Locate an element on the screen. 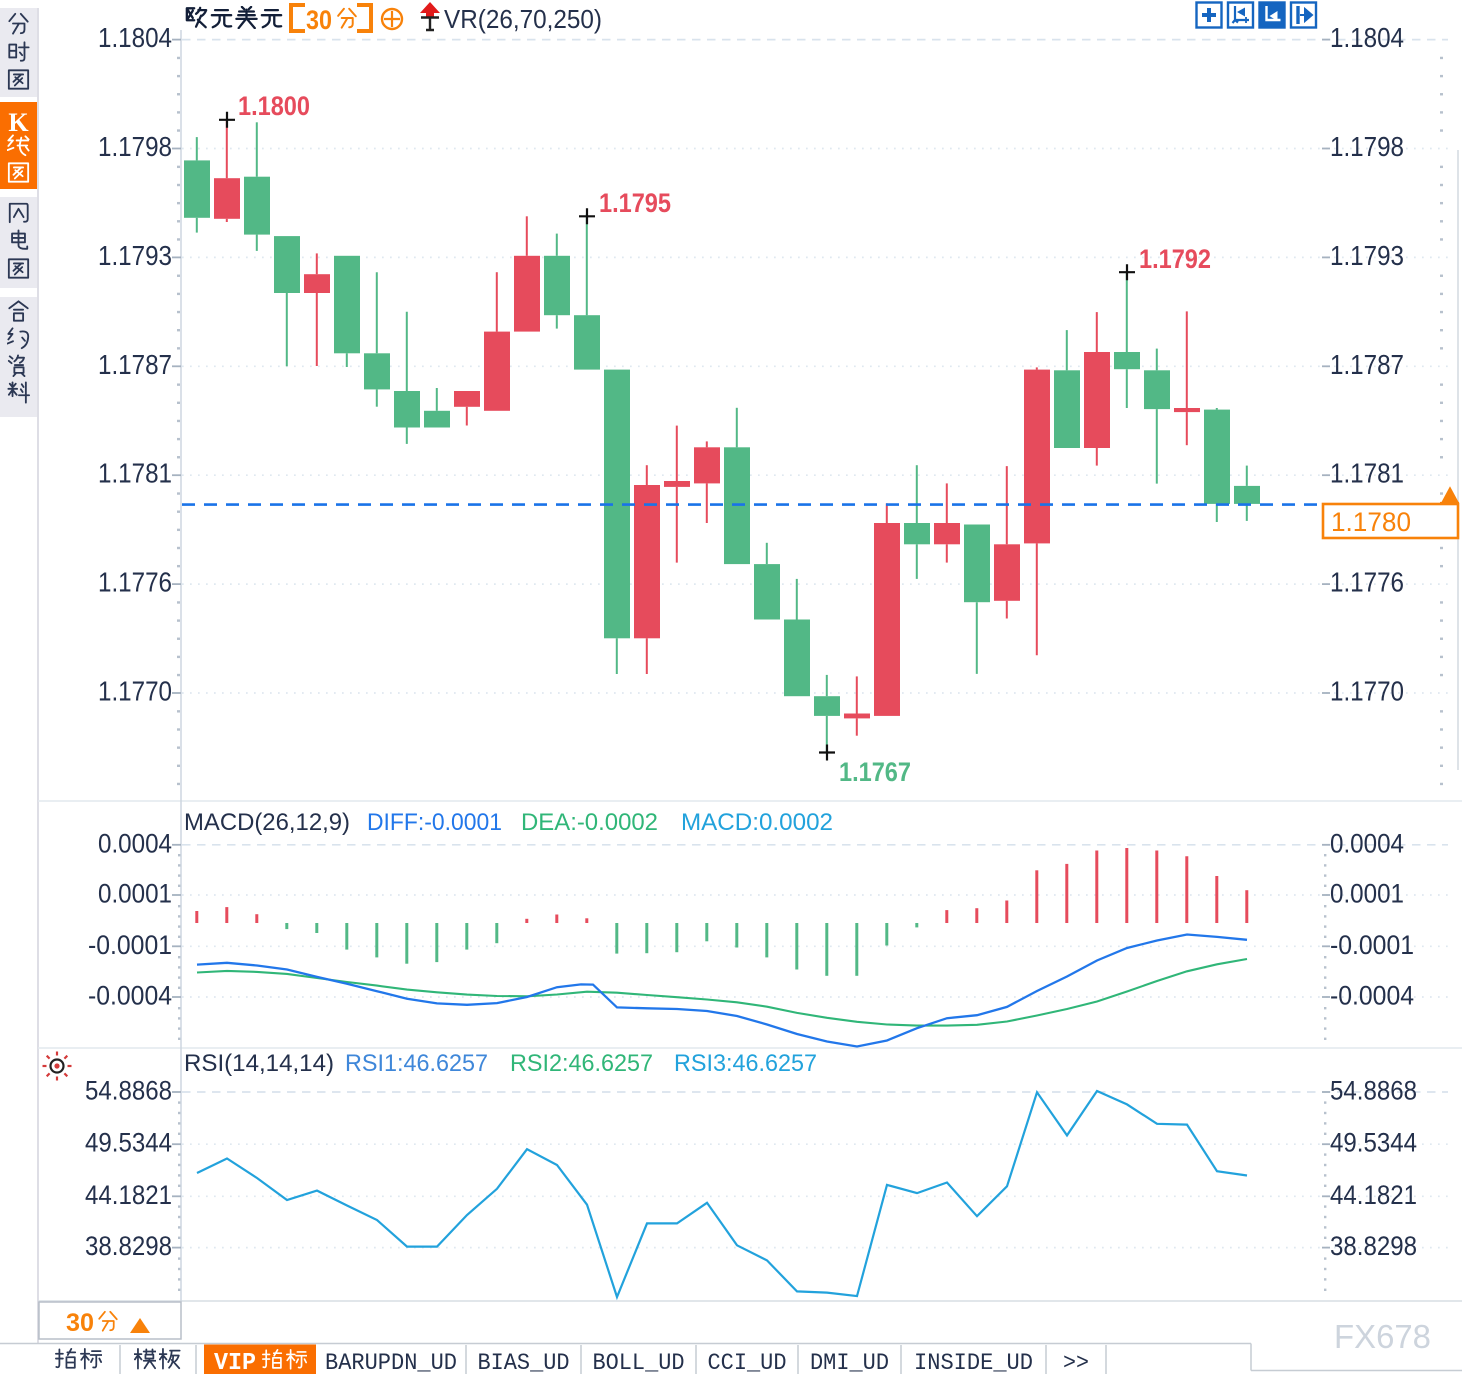 The width and height of the screenshot is (1462, 1379). svg-text: 1.1792 is located at coordinates (1175, 259).